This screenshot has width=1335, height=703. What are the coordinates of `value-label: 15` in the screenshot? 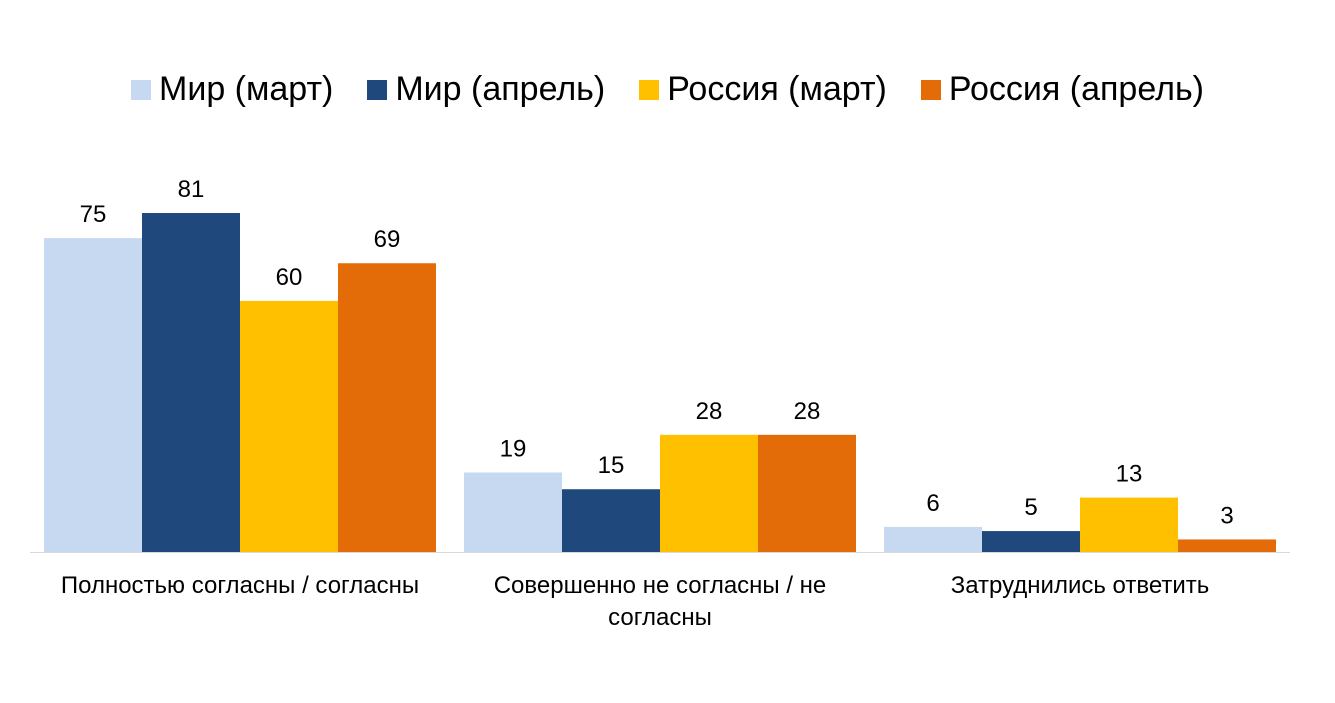 It's located at (611, 465).